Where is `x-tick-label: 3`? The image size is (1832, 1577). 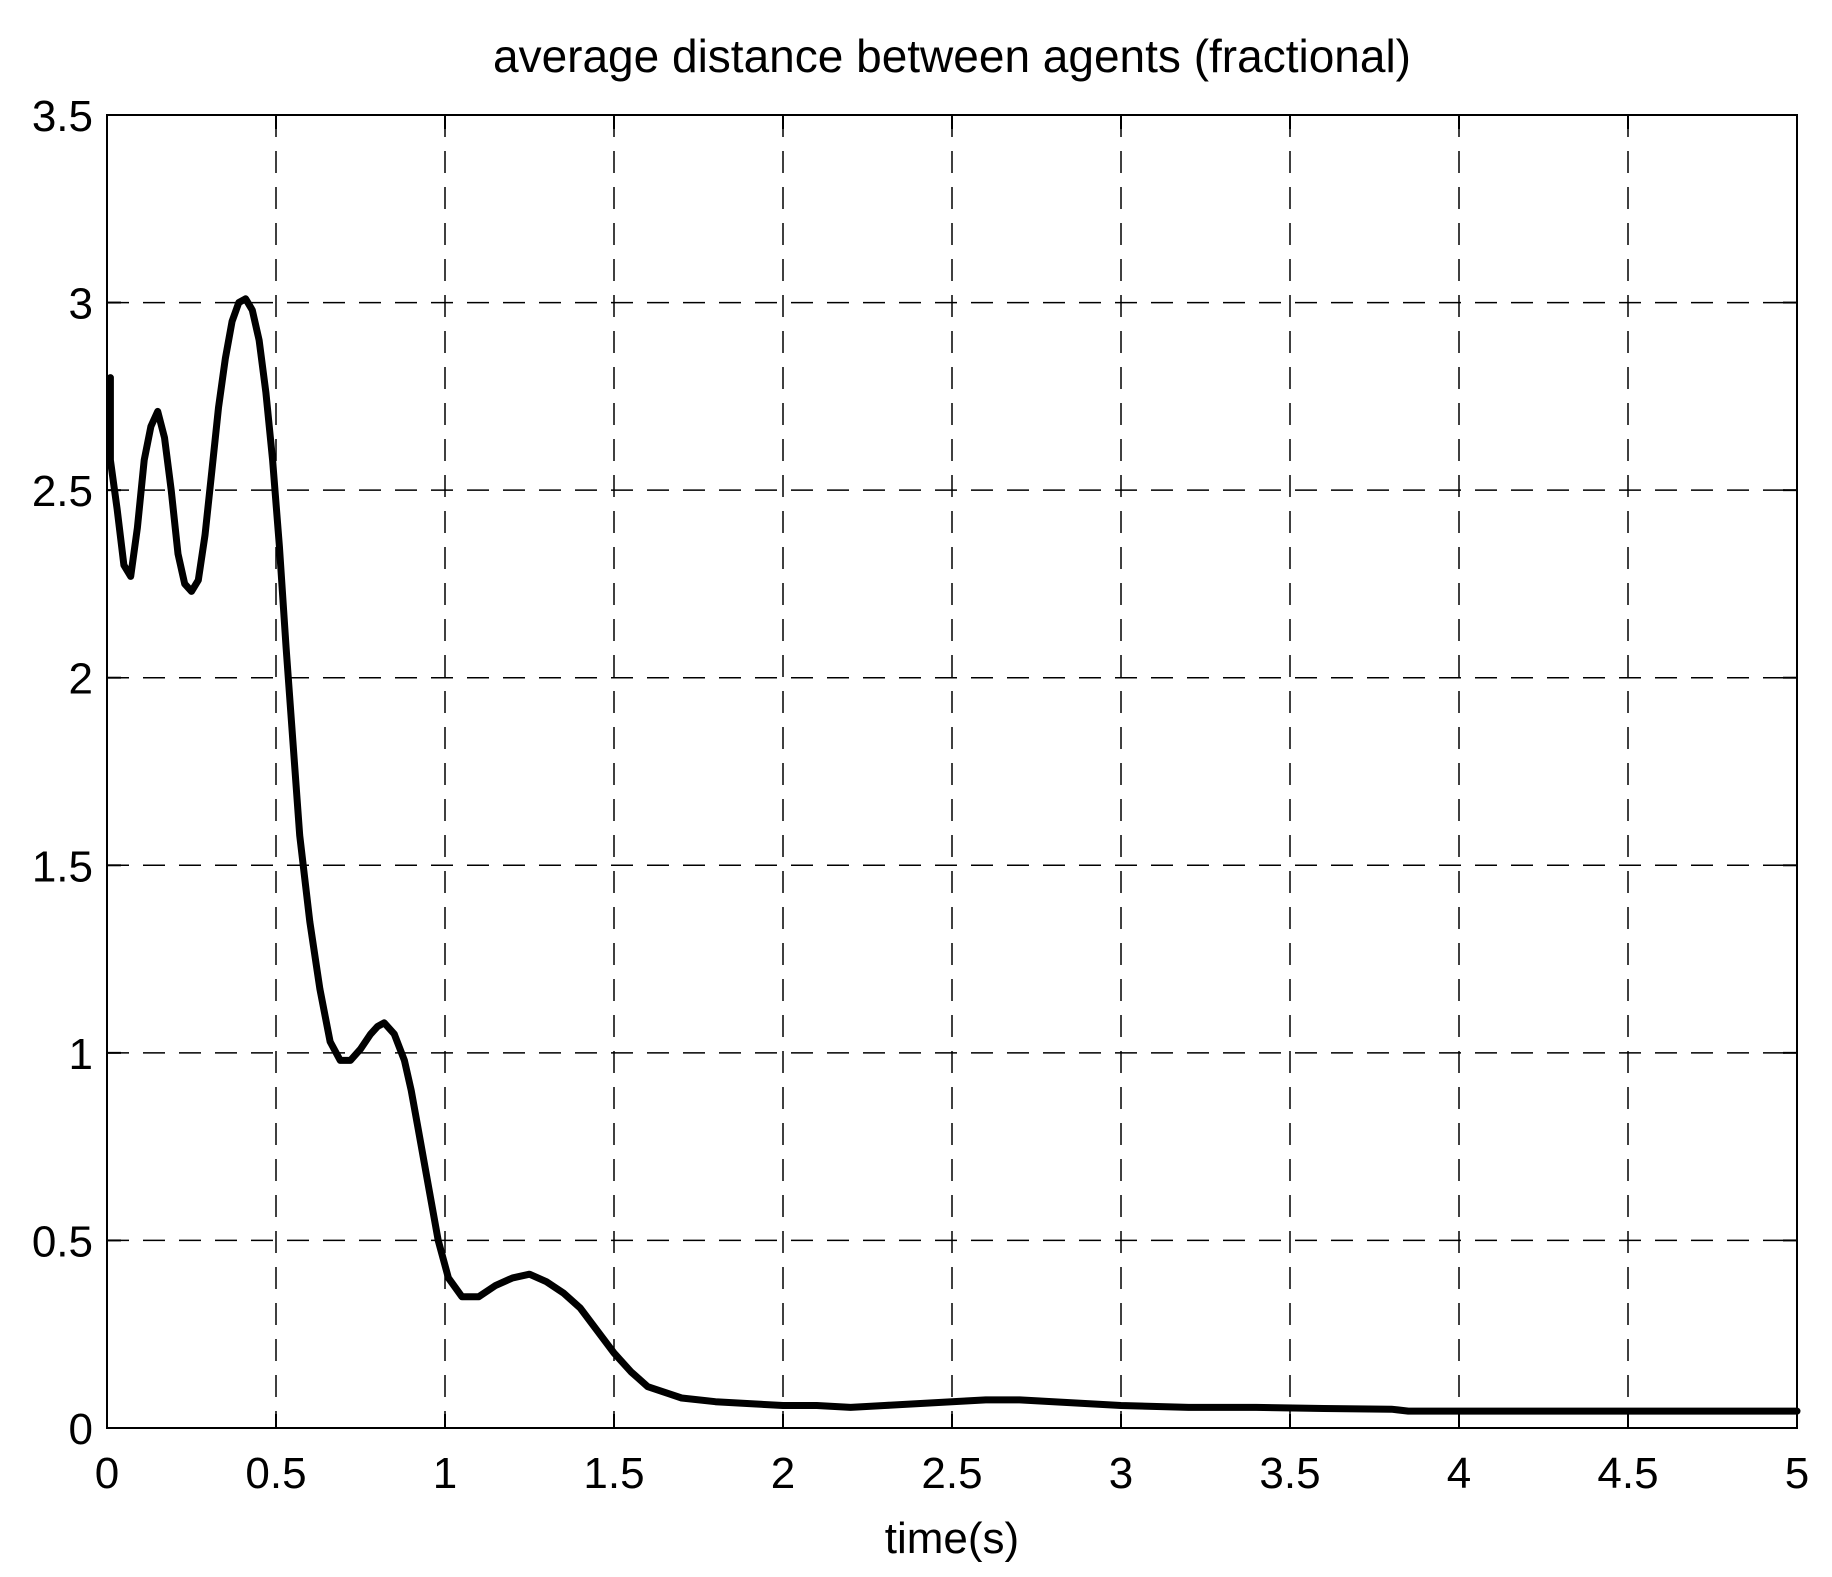
x-tick-label: 3 is located at coordinates (1121, 1473).